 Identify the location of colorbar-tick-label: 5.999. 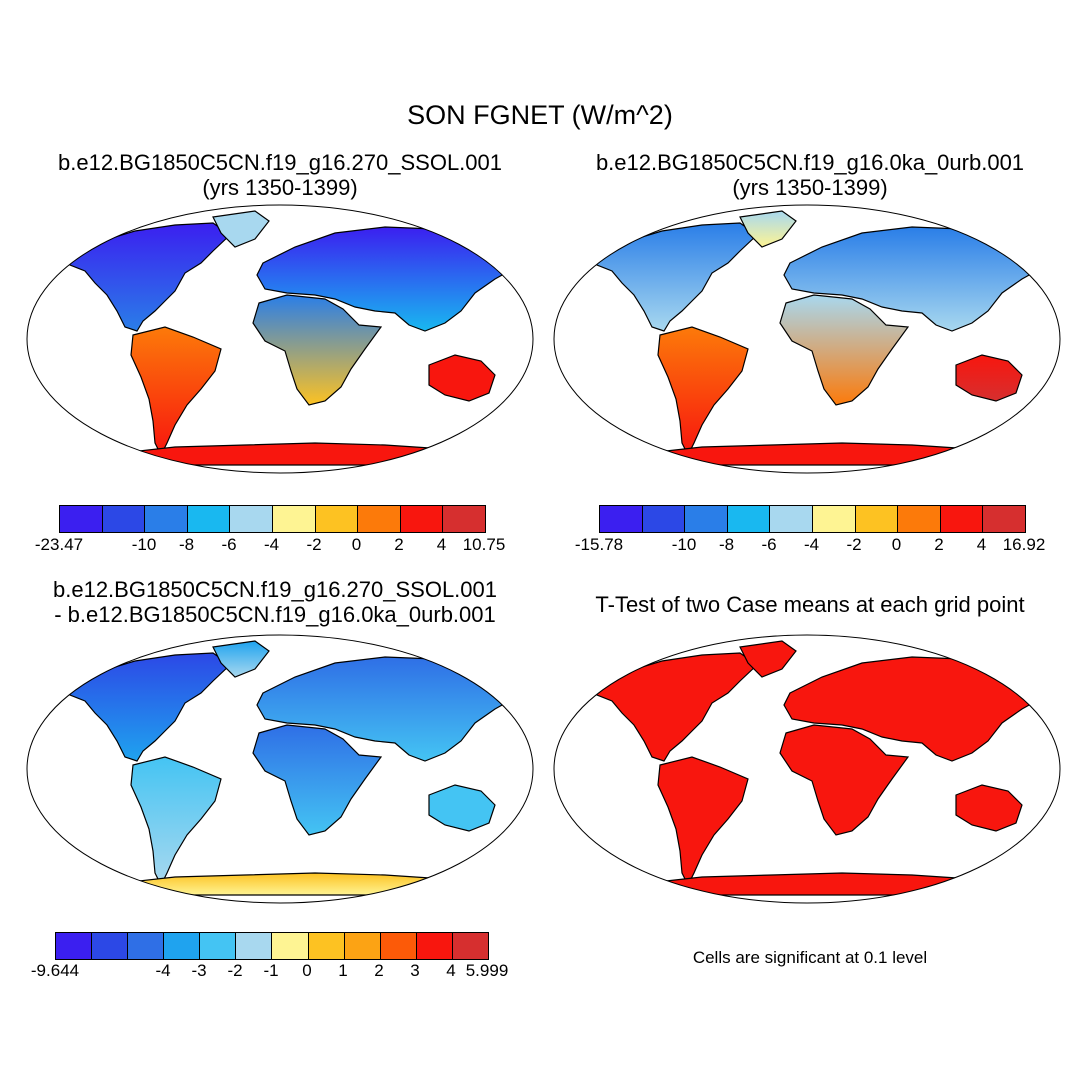
(487, 970).